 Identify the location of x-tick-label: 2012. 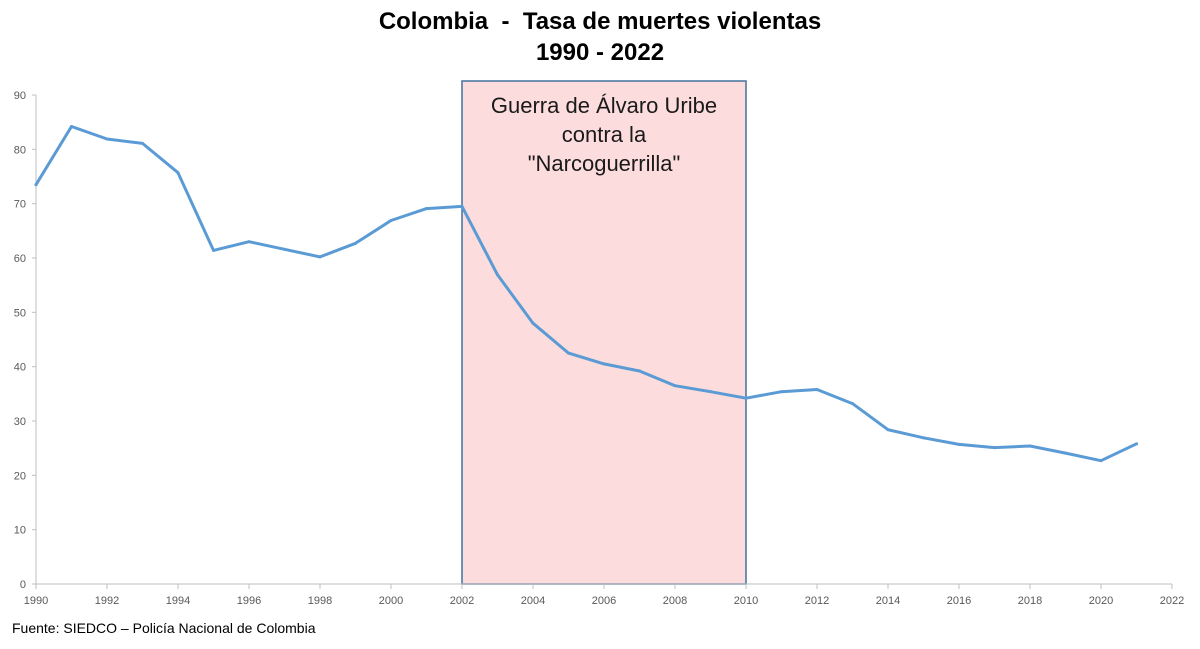
(817, 601).